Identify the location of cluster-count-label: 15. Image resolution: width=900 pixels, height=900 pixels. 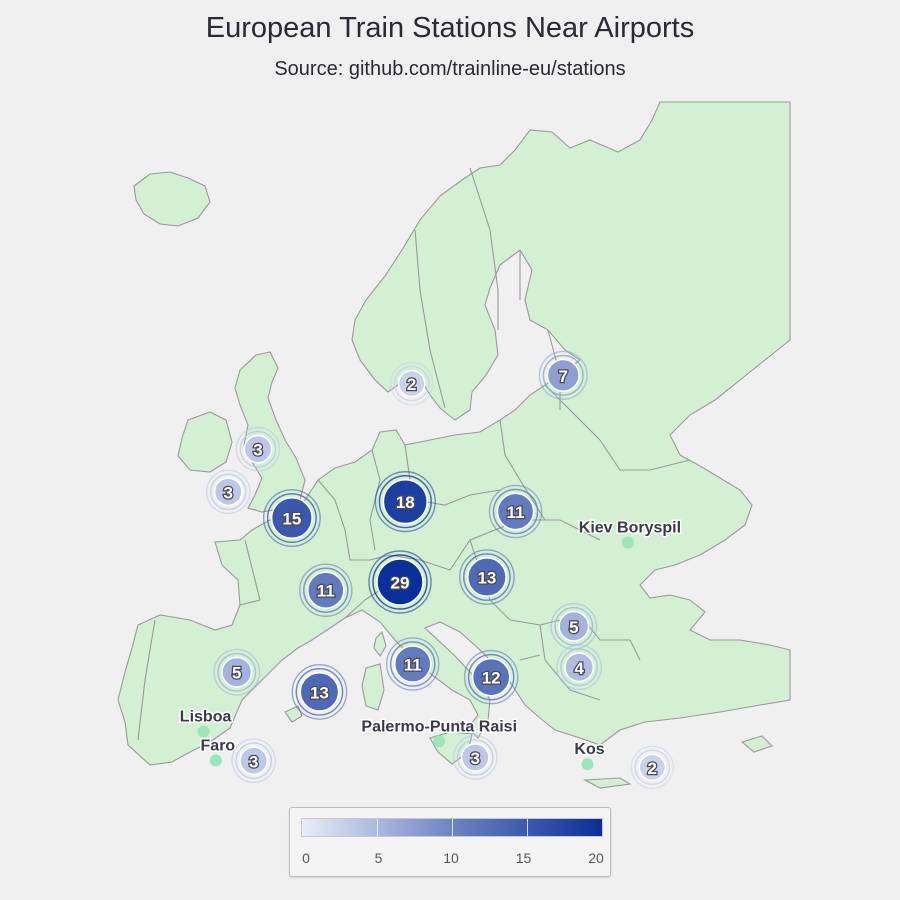
(291, 519).